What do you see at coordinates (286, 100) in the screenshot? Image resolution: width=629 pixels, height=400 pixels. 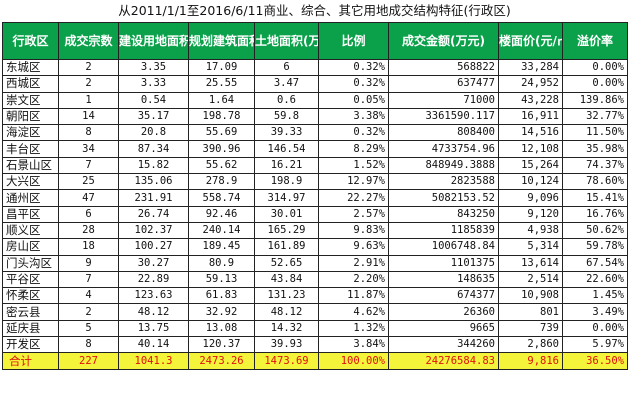 I see `cell-land-area: 0.6` at bounding box center [286, 100].